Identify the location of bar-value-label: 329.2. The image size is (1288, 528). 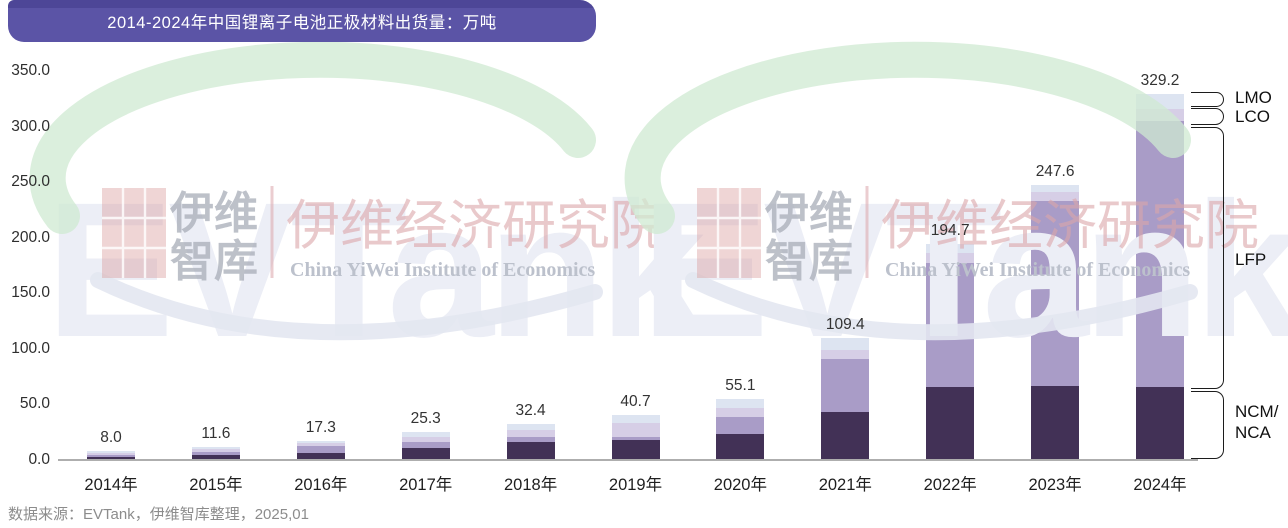
(1160, 81).